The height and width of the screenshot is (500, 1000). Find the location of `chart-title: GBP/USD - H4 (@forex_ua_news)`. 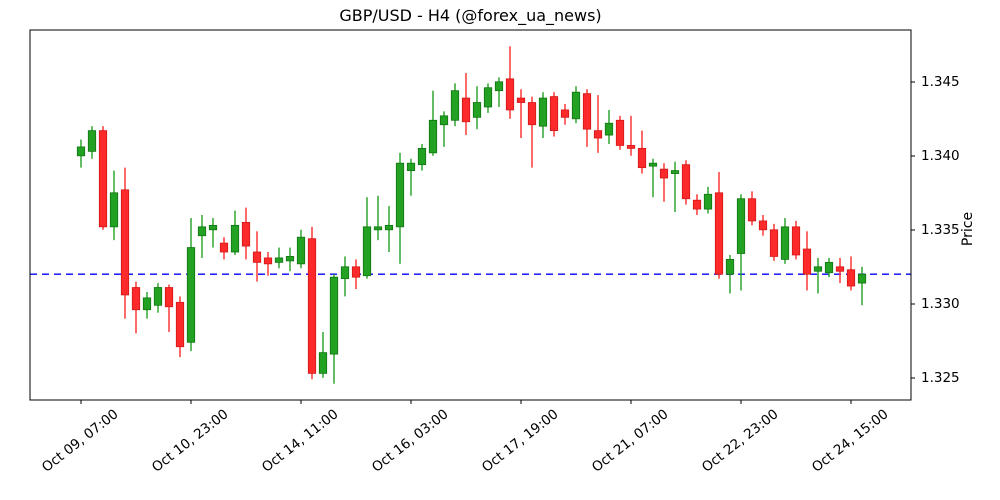

chart-title: GBP/USD - H4 (@forex_ua_news) is located at coordinates (470, 15).